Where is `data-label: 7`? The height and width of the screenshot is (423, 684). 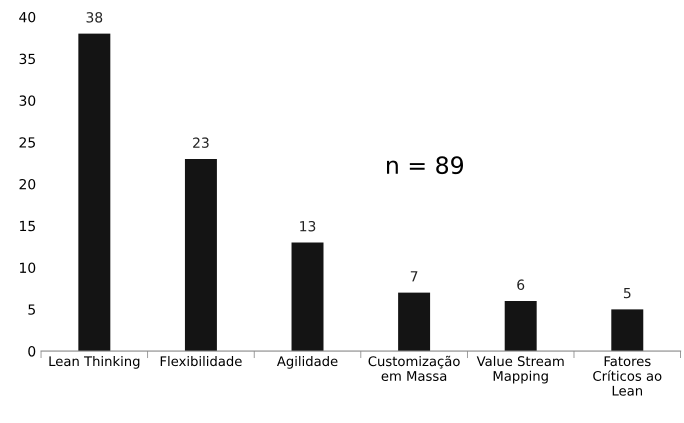
data-label: 7 is located at coordinates (414, 276).